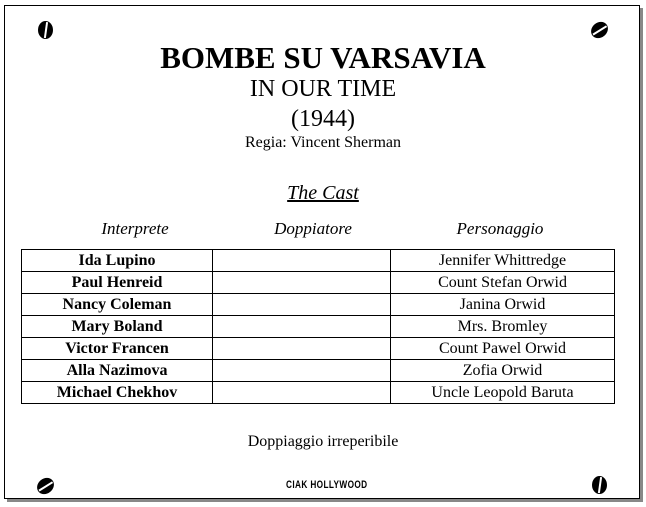 The width and height of the screenshot is (646, 507). What do you see at coordinates (117, 282) in the screenshot?
I see `actor-cell: Paul Henreid` at bounding box center [117, 282].